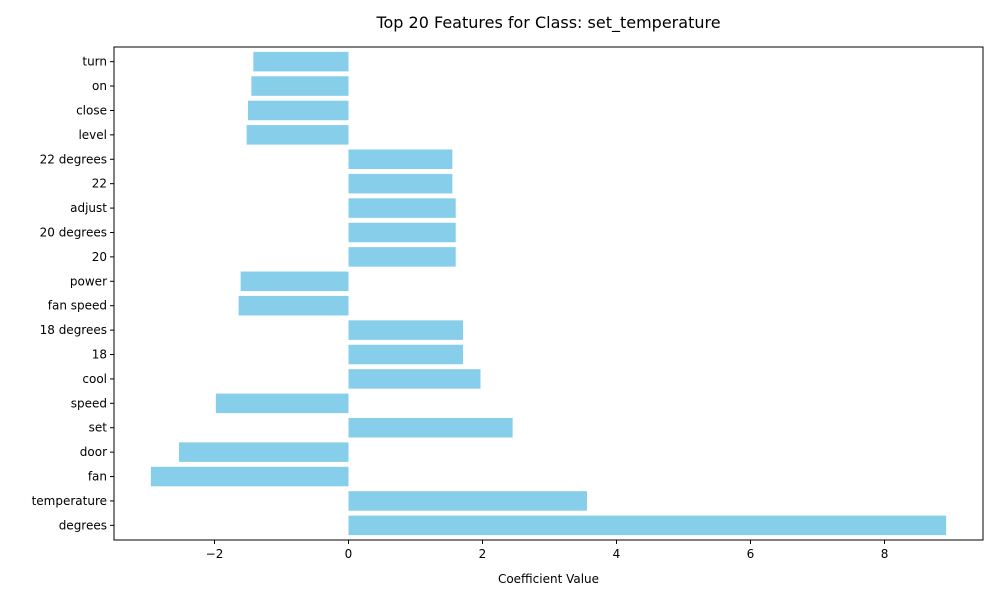 This screenshot has height=604, width=1000. What do you see at coordinates (91, 110) in the screenshot?
I see `y-tick-label: close` at bounding box center [91, 110].